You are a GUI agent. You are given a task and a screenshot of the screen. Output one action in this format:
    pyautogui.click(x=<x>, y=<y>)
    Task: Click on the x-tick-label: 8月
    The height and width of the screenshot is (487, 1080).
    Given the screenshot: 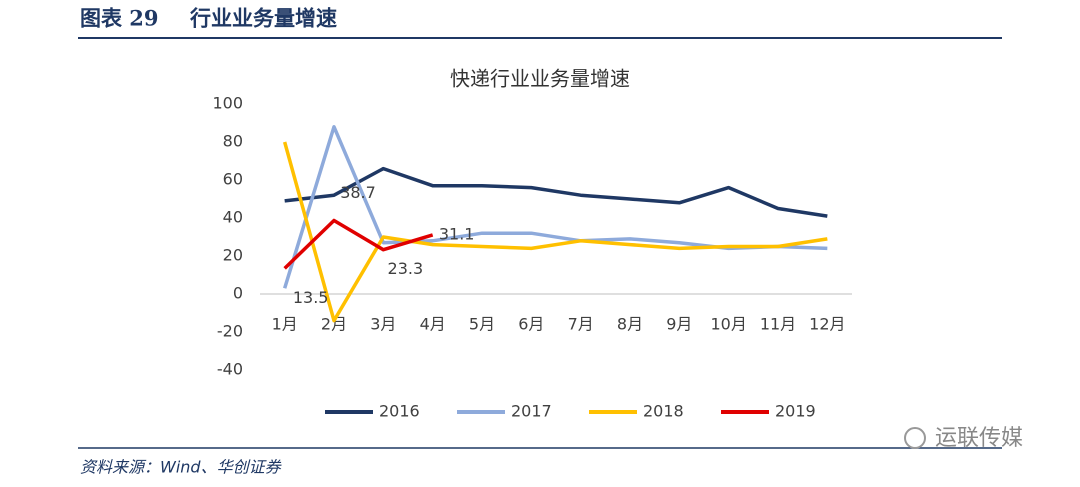 What is the action you would take?
    pyautogui.click(x=630, y=324)
    